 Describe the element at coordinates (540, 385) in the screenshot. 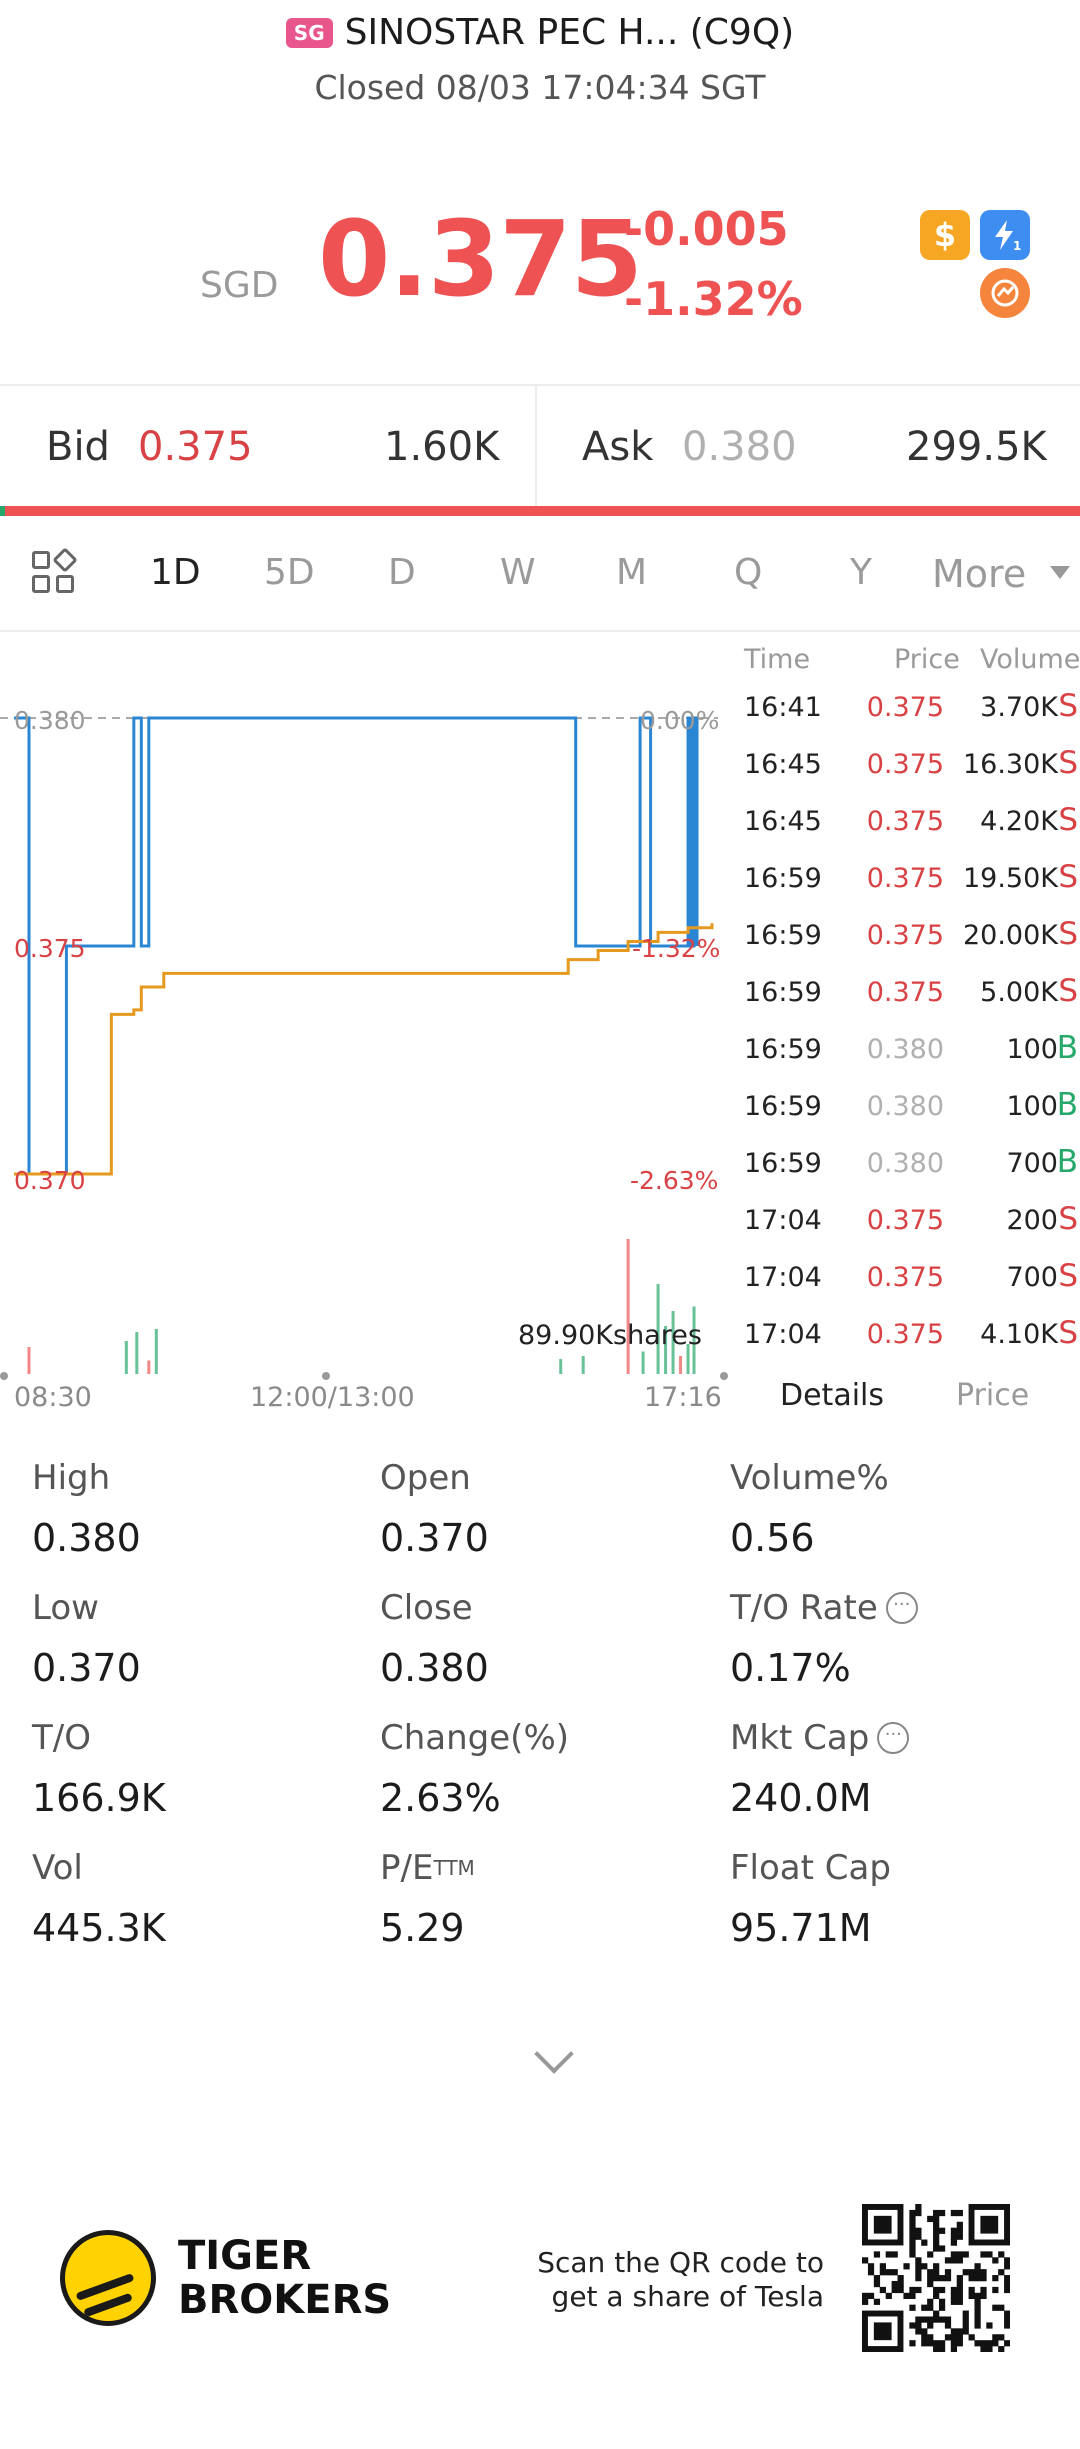

I see `divider` at that location.